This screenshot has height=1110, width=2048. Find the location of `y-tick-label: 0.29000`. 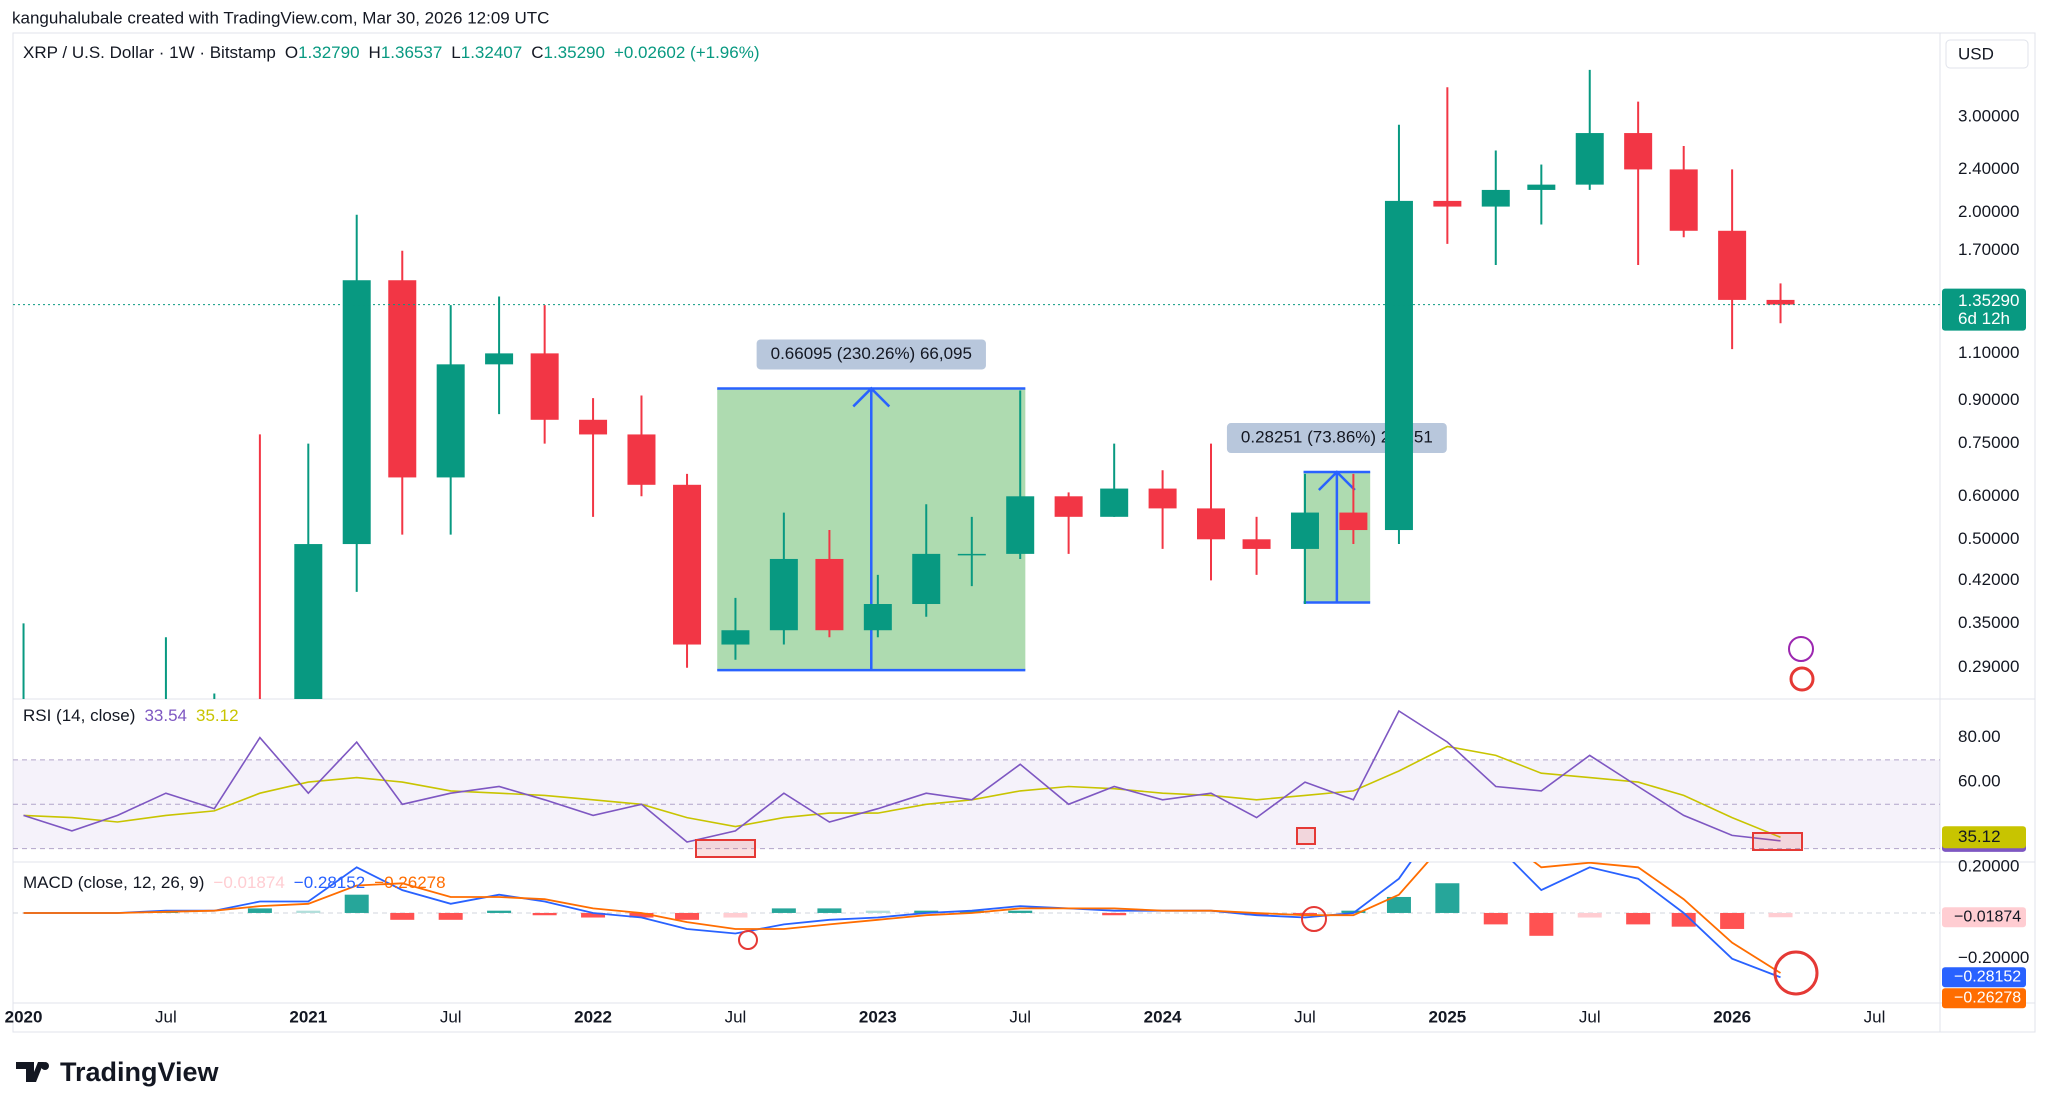

y-tick-label: 0.29000 is located at coordinates (1988, 666).